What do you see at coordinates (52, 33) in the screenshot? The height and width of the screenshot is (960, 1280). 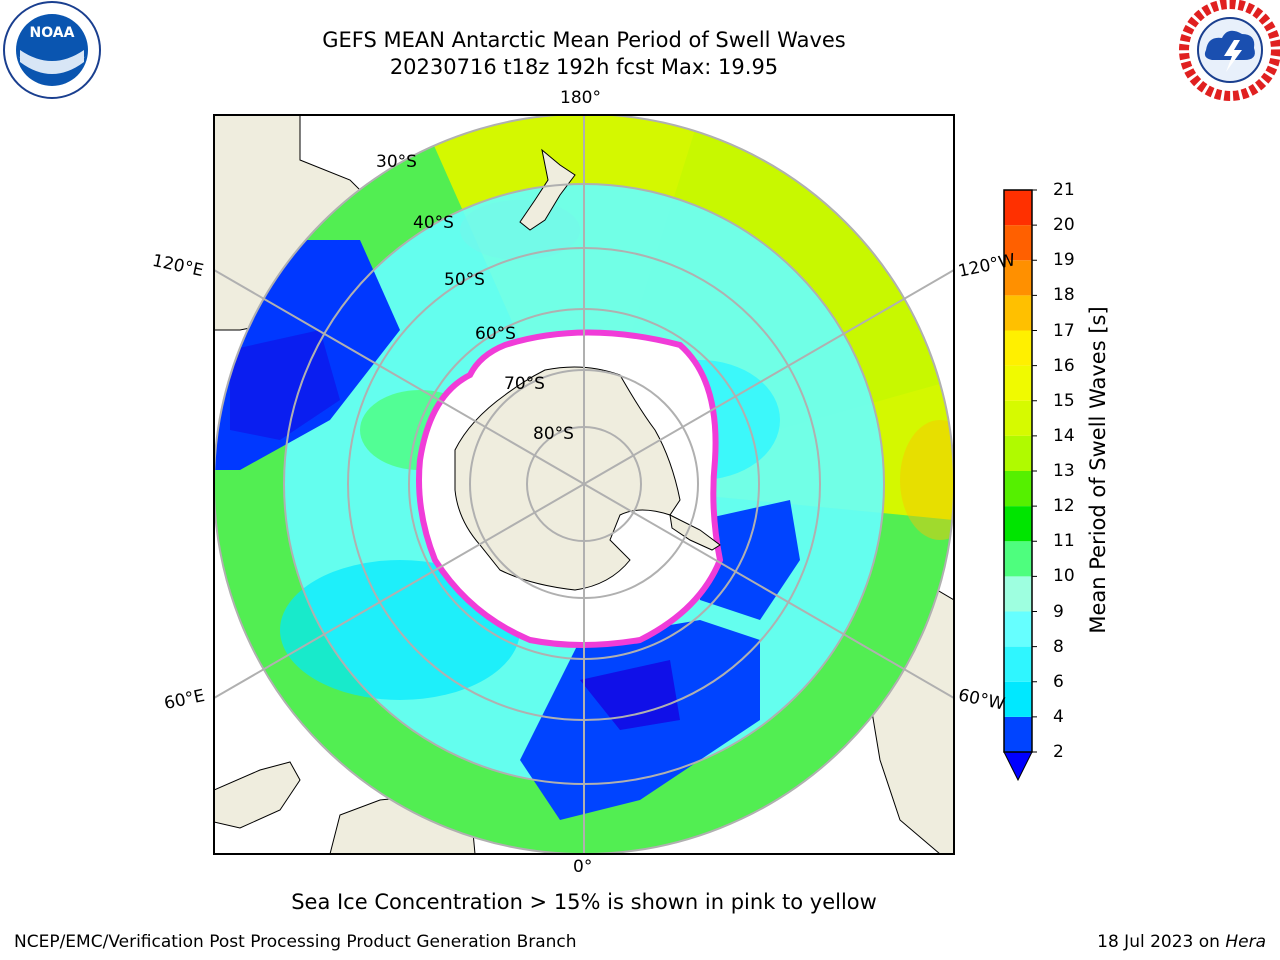 I see `noaa-logo-text: NOAA` at bounding box center [52, 33].